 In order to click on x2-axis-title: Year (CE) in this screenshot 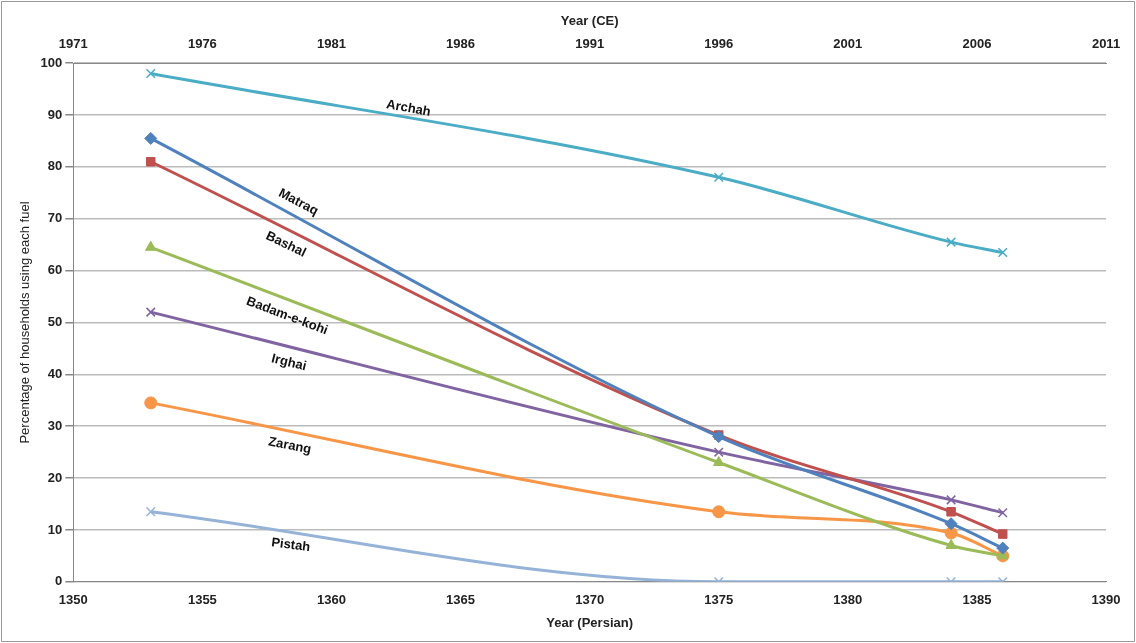, I will do `click(589, 21)`.